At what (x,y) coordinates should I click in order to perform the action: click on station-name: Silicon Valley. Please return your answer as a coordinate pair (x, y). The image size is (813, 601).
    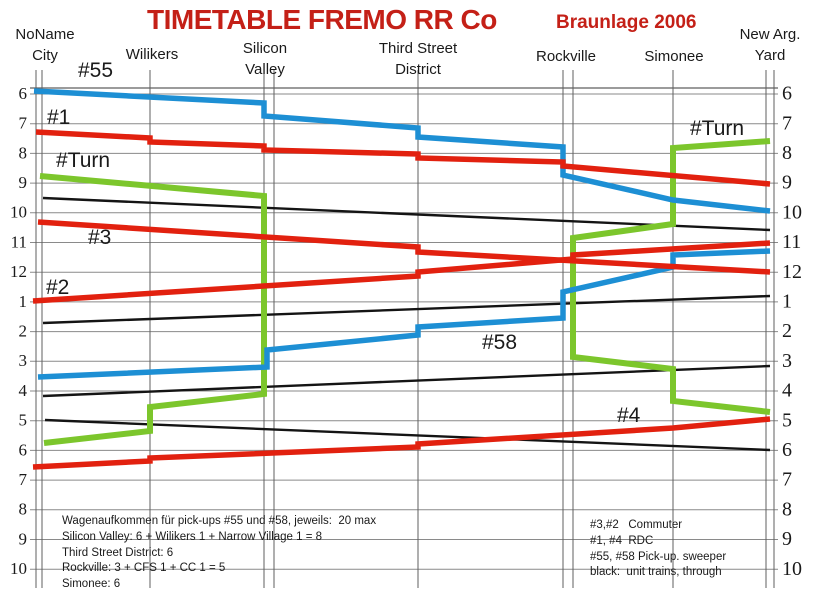
    Looking at the image, I should click on (265, 59).